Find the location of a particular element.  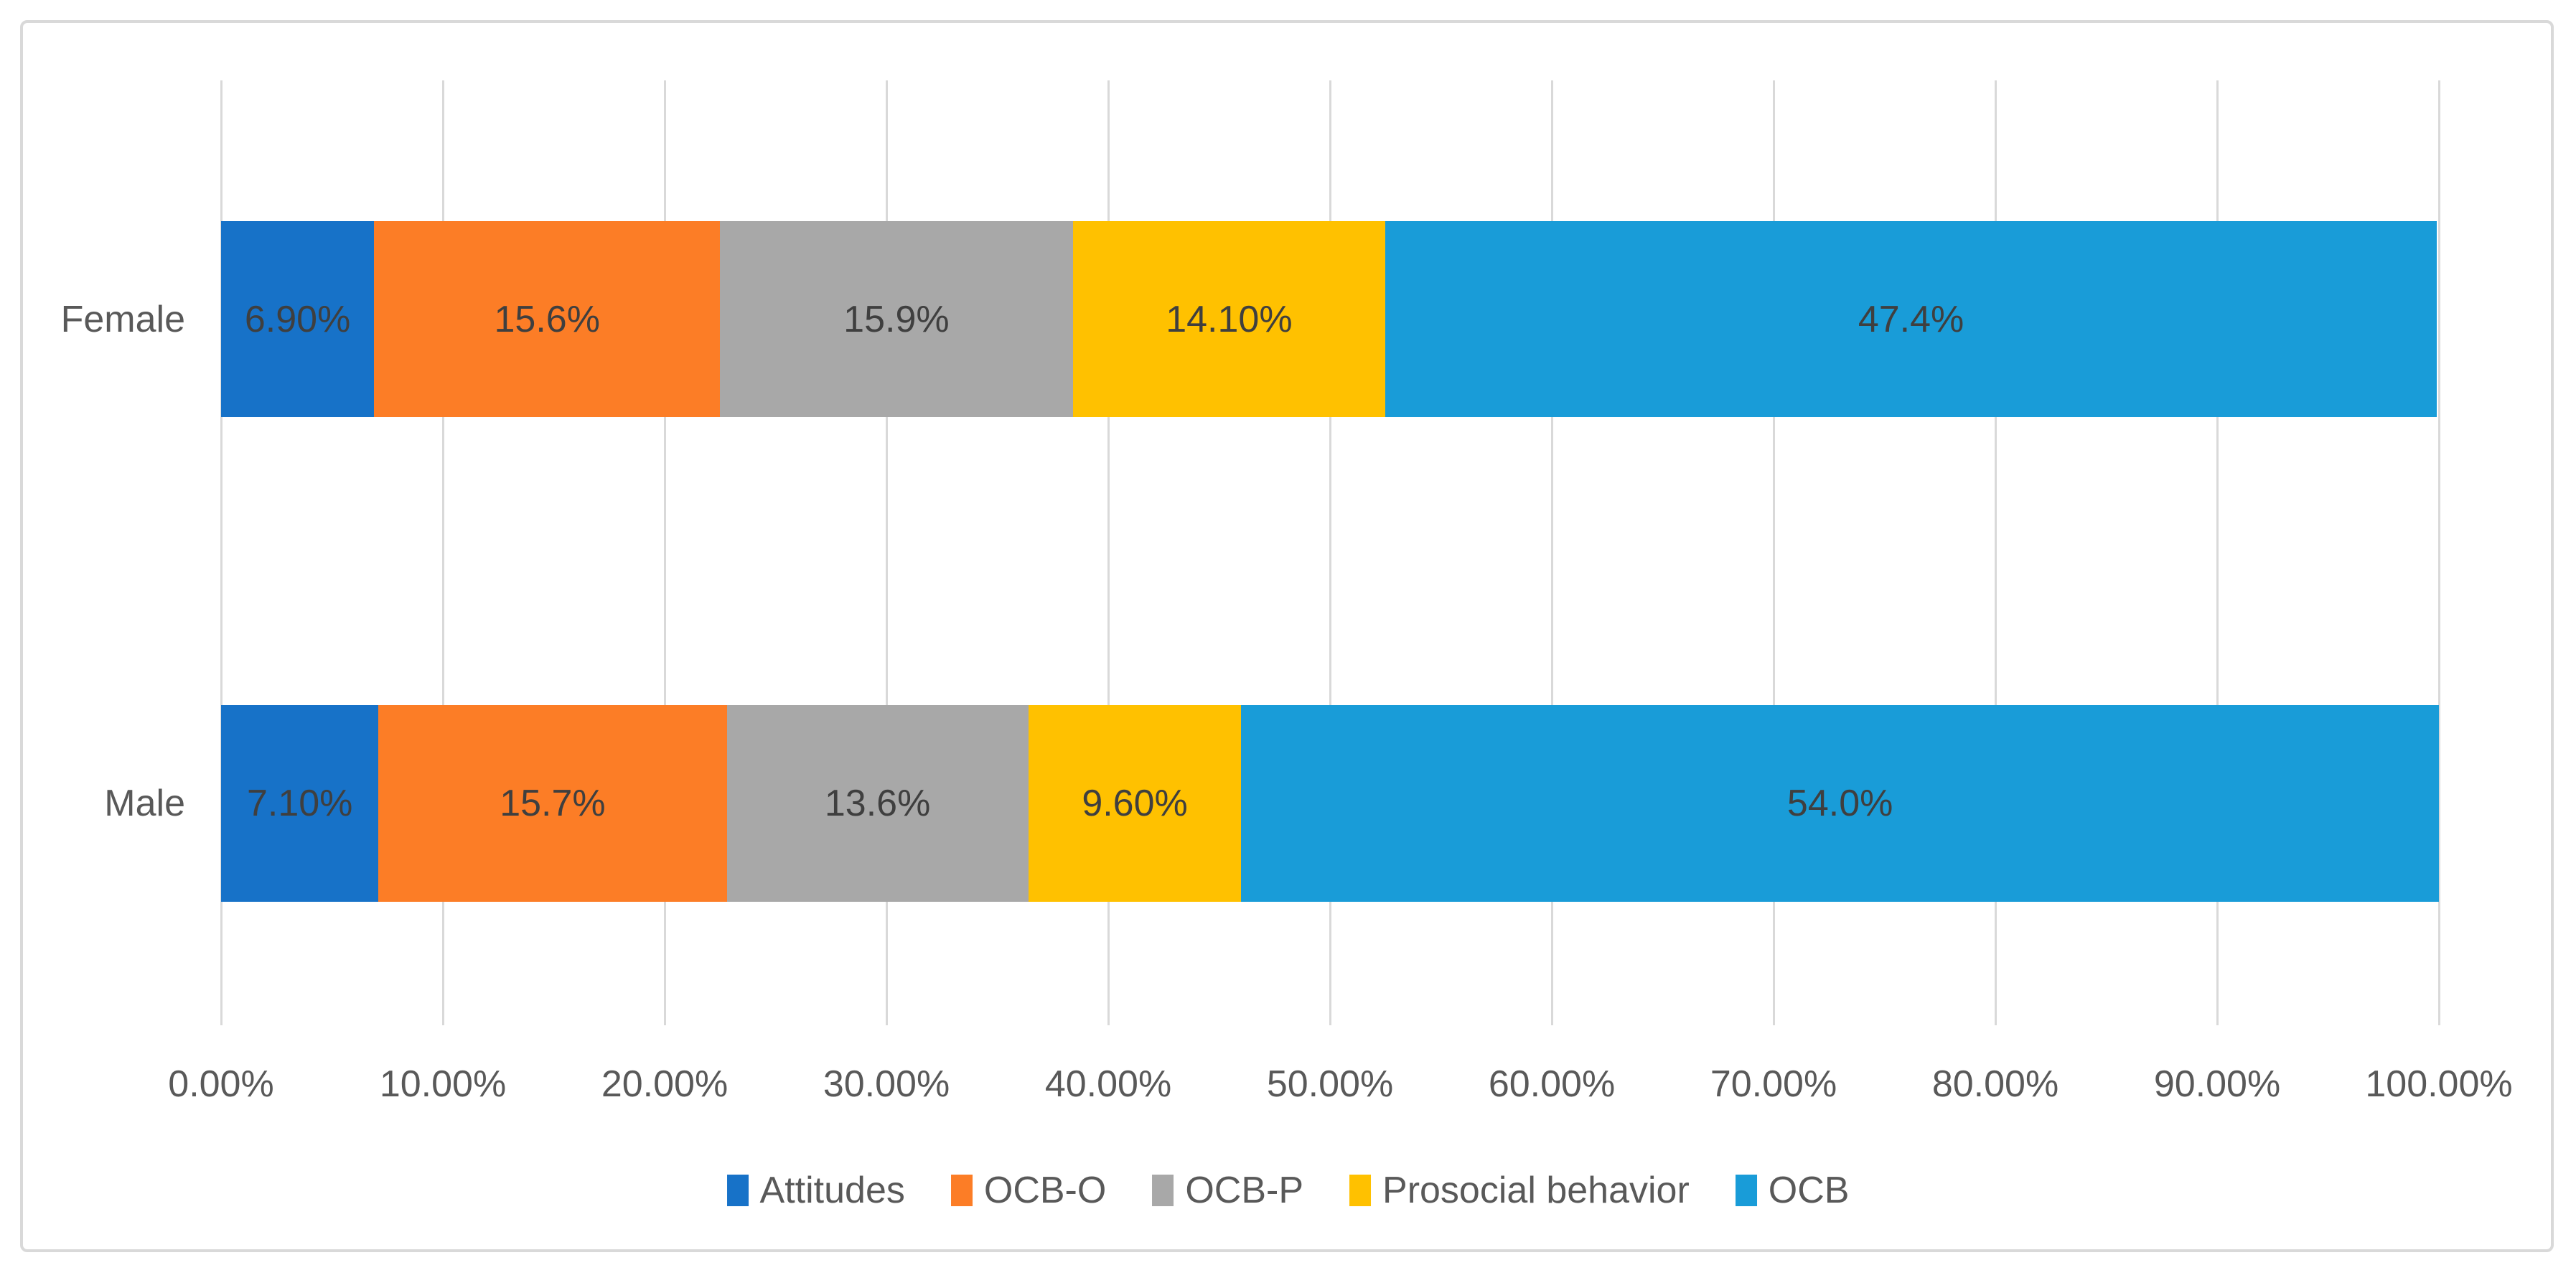

legend-item-ocb-p: OCB-P is located at coordinates (1227, 1190).